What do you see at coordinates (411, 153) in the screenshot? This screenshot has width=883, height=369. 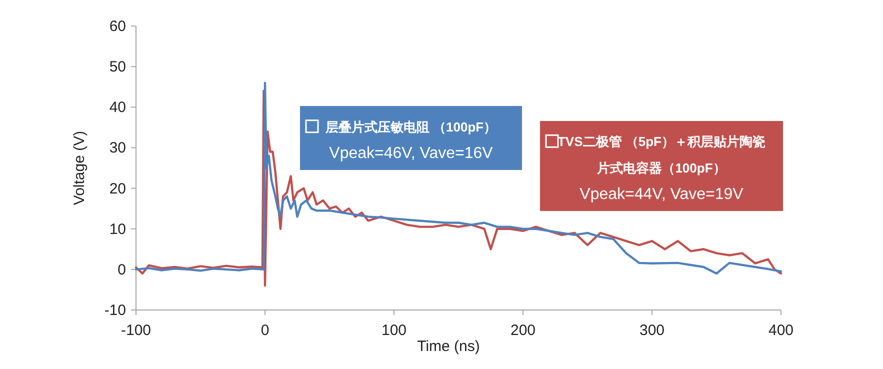 I see `annotation: Vpeak=46V, Vave=16V` at bounding box center [411, 153].